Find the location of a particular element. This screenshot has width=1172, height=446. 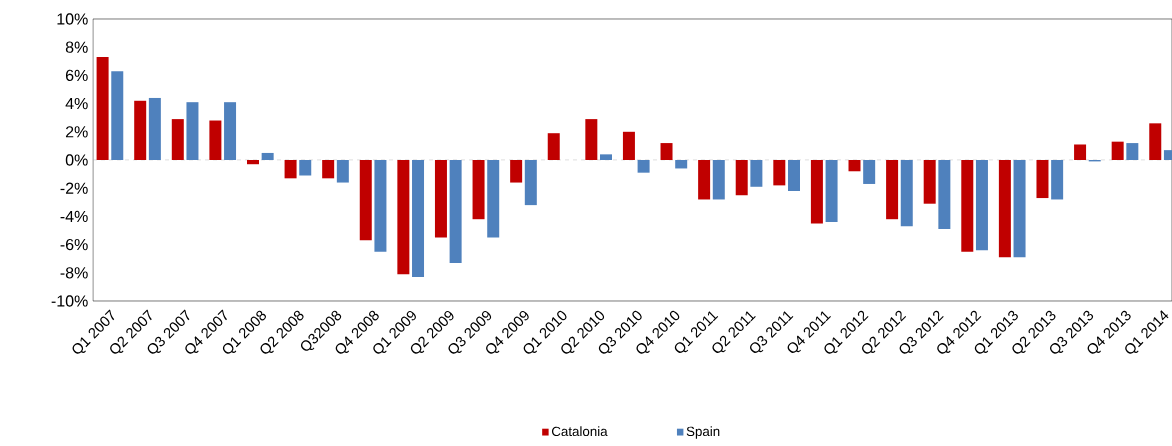

y-tick-label: 2% is located at coordinates (76, 132).